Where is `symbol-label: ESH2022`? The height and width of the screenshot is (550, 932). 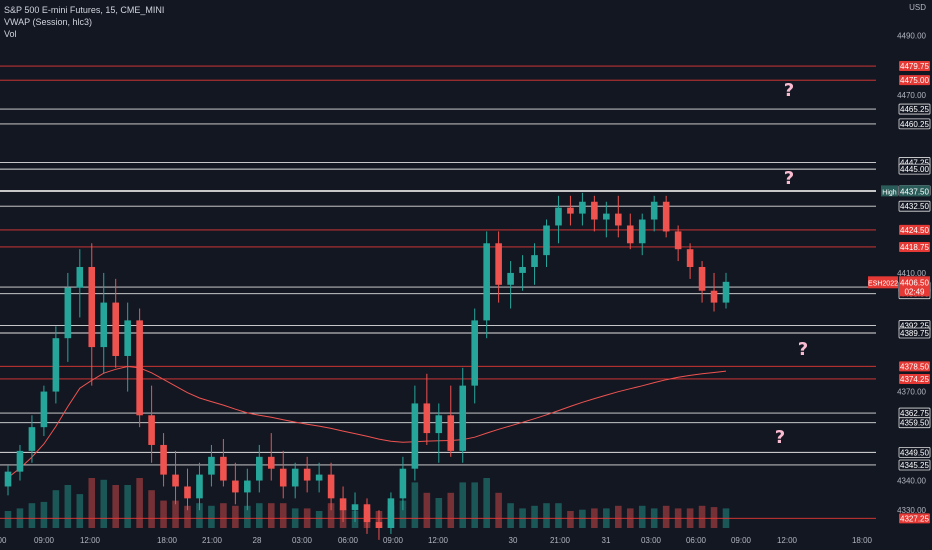 symbol-label: ESH2022 is located at coordinates (883, 283).